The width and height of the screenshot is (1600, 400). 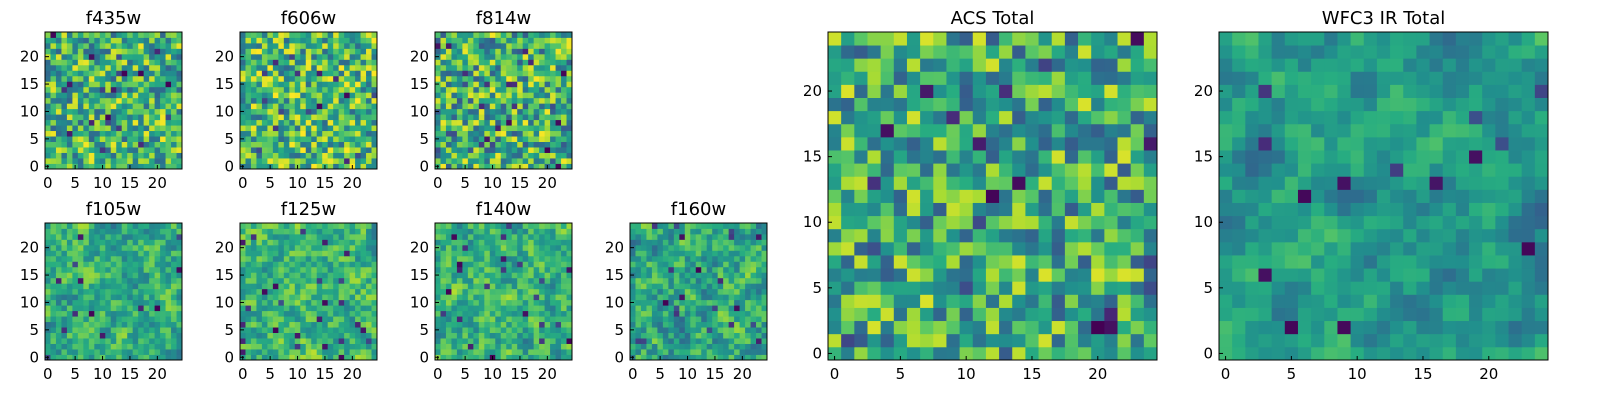 I want to click on y-tick-label: 0, so click(x=619, y=357).